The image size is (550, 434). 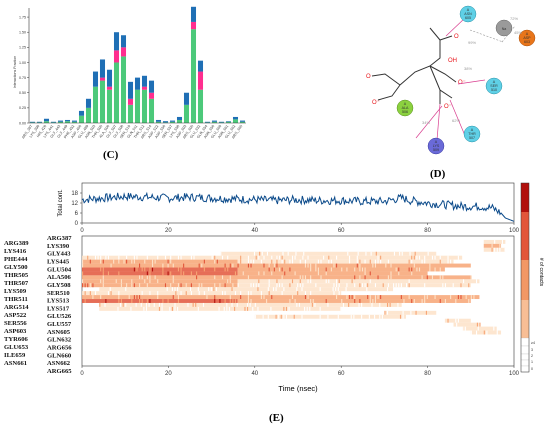 I want to click on svg-text: LYS, so click(x=436, y=146).